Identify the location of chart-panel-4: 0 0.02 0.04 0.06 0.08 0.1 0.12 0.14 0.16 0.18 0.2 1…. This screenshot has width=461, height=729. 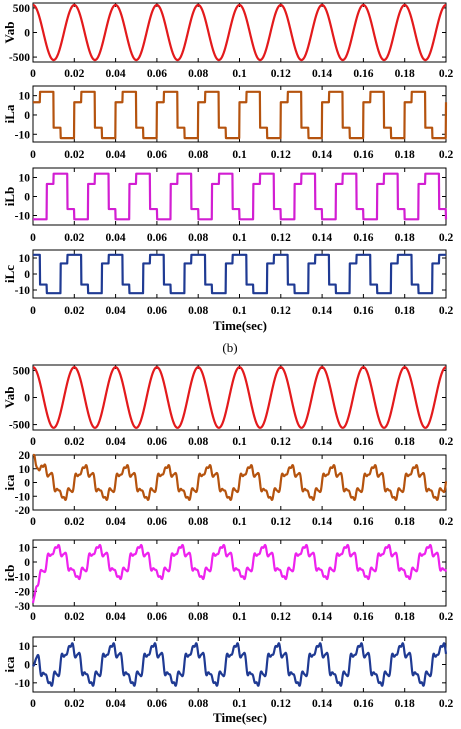
(227, 291).